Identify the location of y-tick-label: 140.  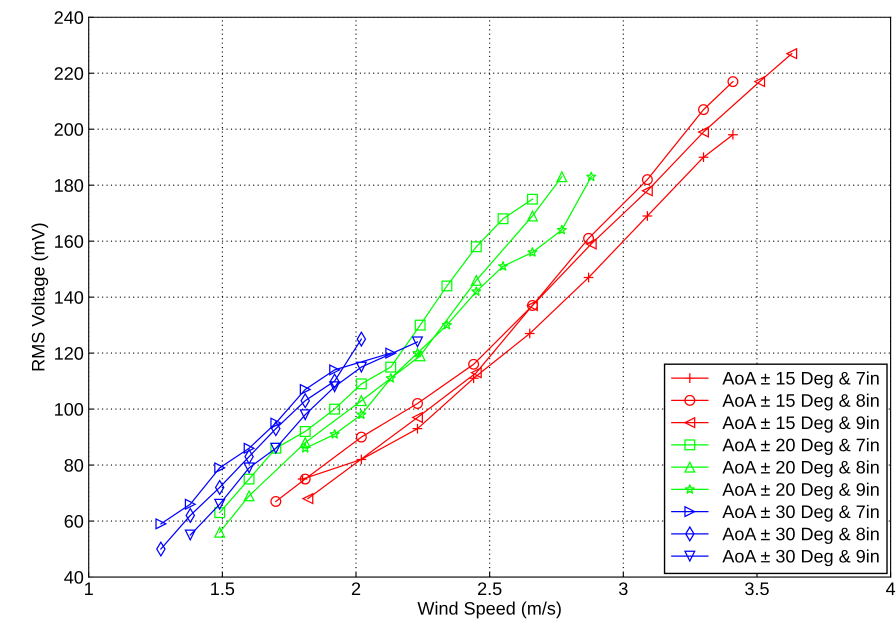
(69, 297).